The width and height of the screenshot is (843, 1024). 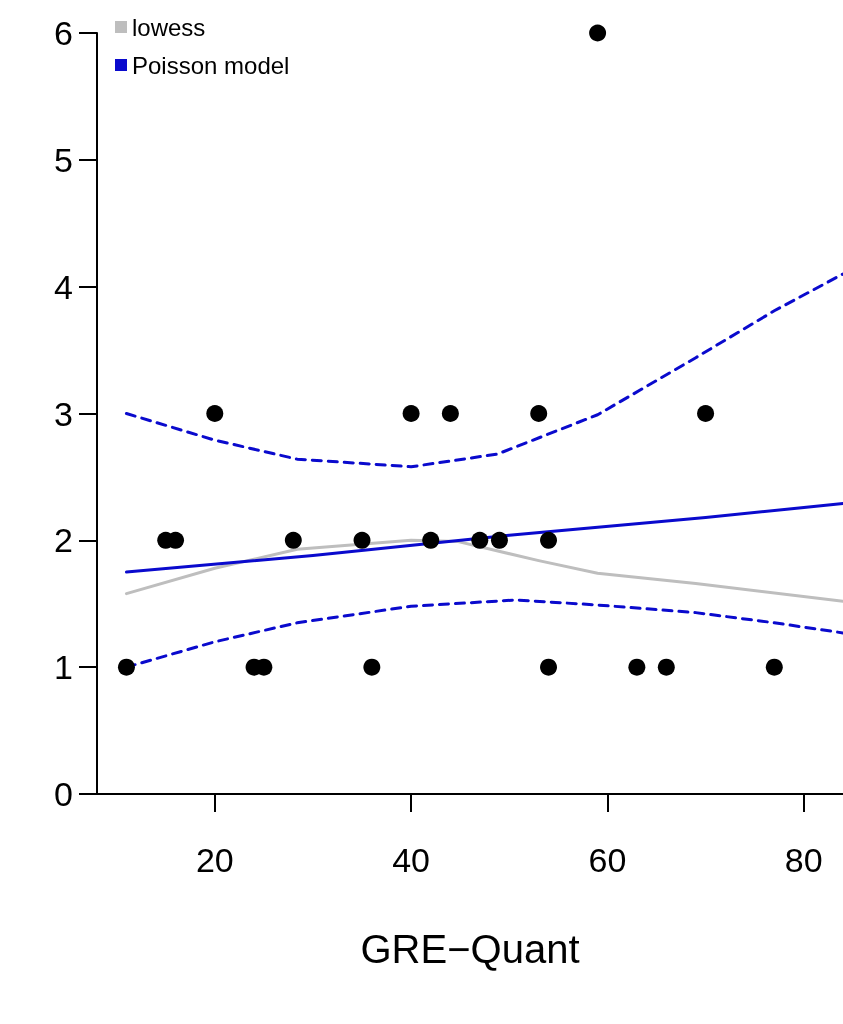 What do you see at coordinates (63, 794) in the screenshot?
I see `y-tick-label: 0` at bounding box center [63, 794].